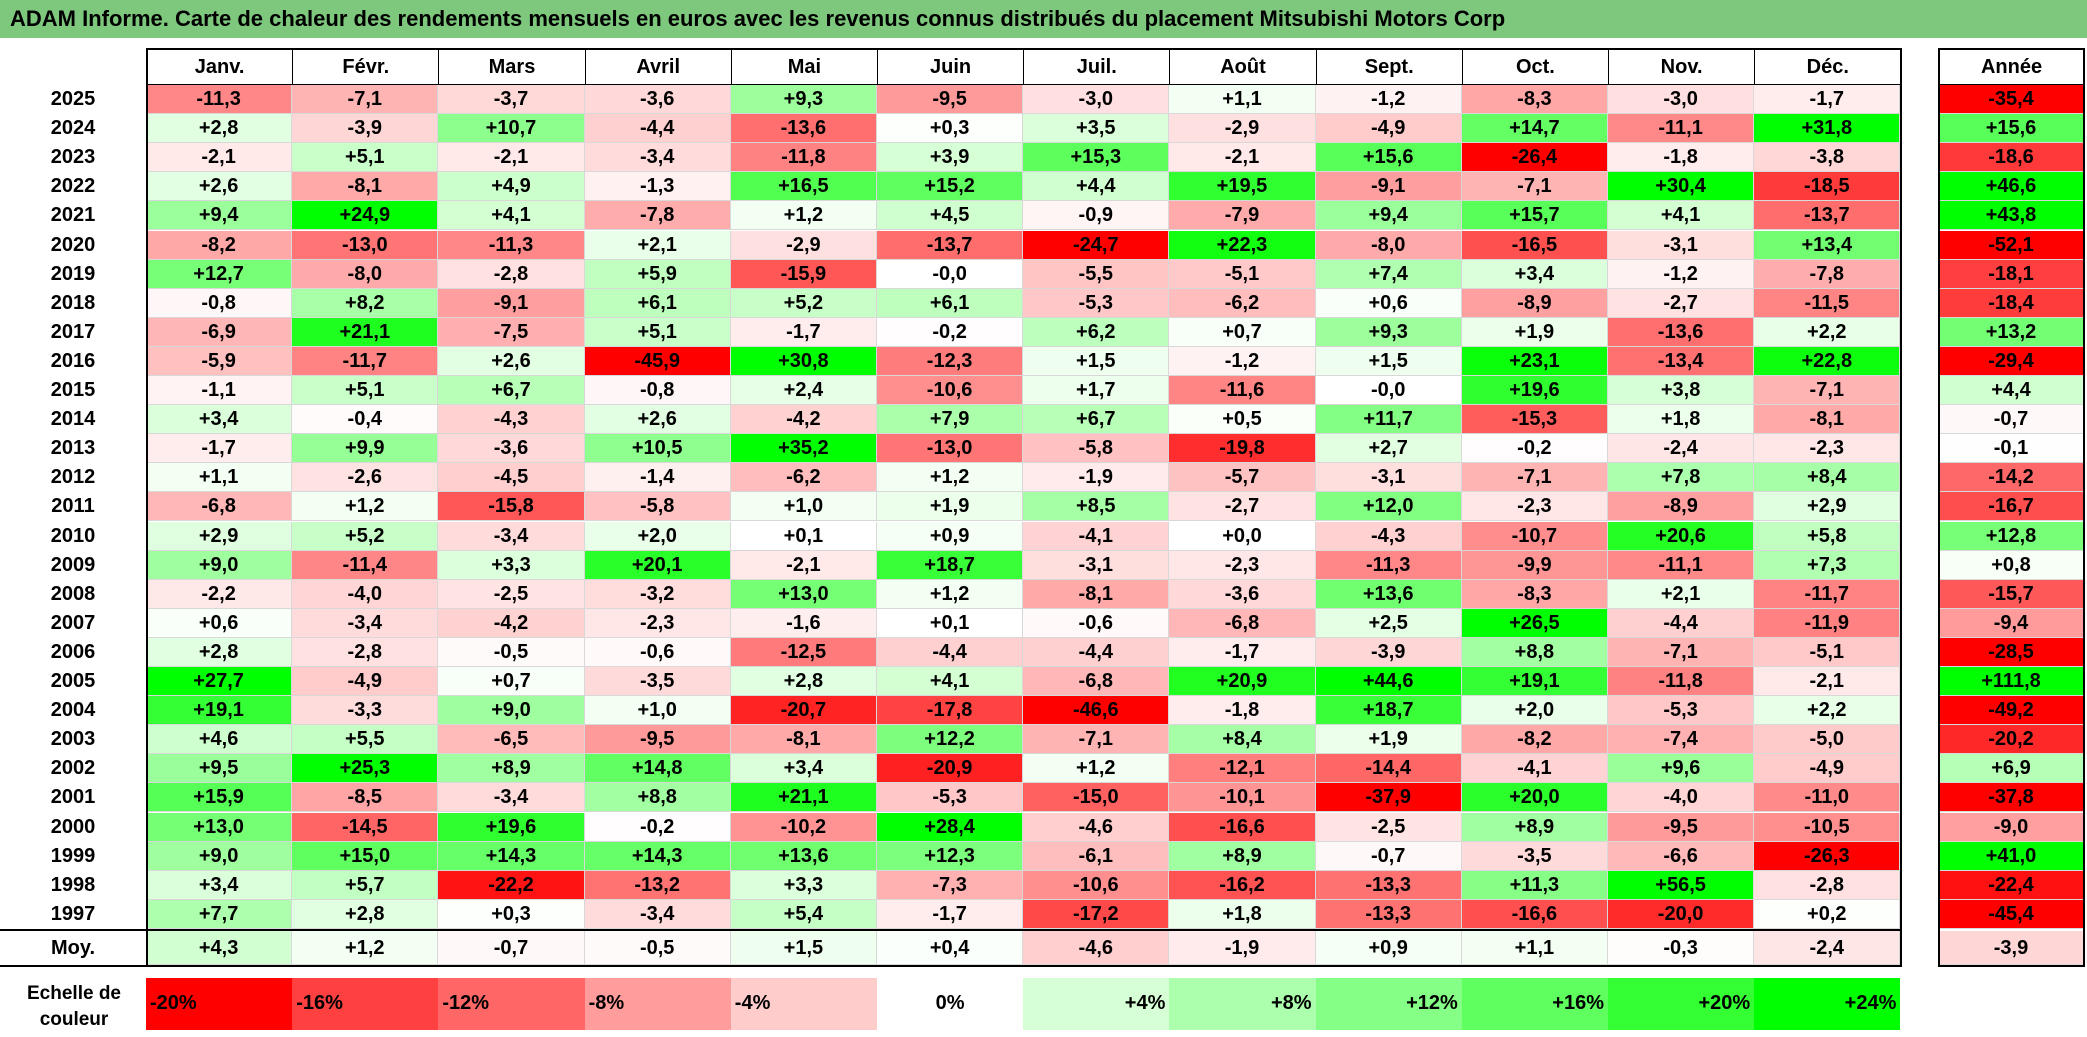 This screenshot has height=1037, width=2087. I want to click on heatmap-cell: -11,4, so click(365, 565).